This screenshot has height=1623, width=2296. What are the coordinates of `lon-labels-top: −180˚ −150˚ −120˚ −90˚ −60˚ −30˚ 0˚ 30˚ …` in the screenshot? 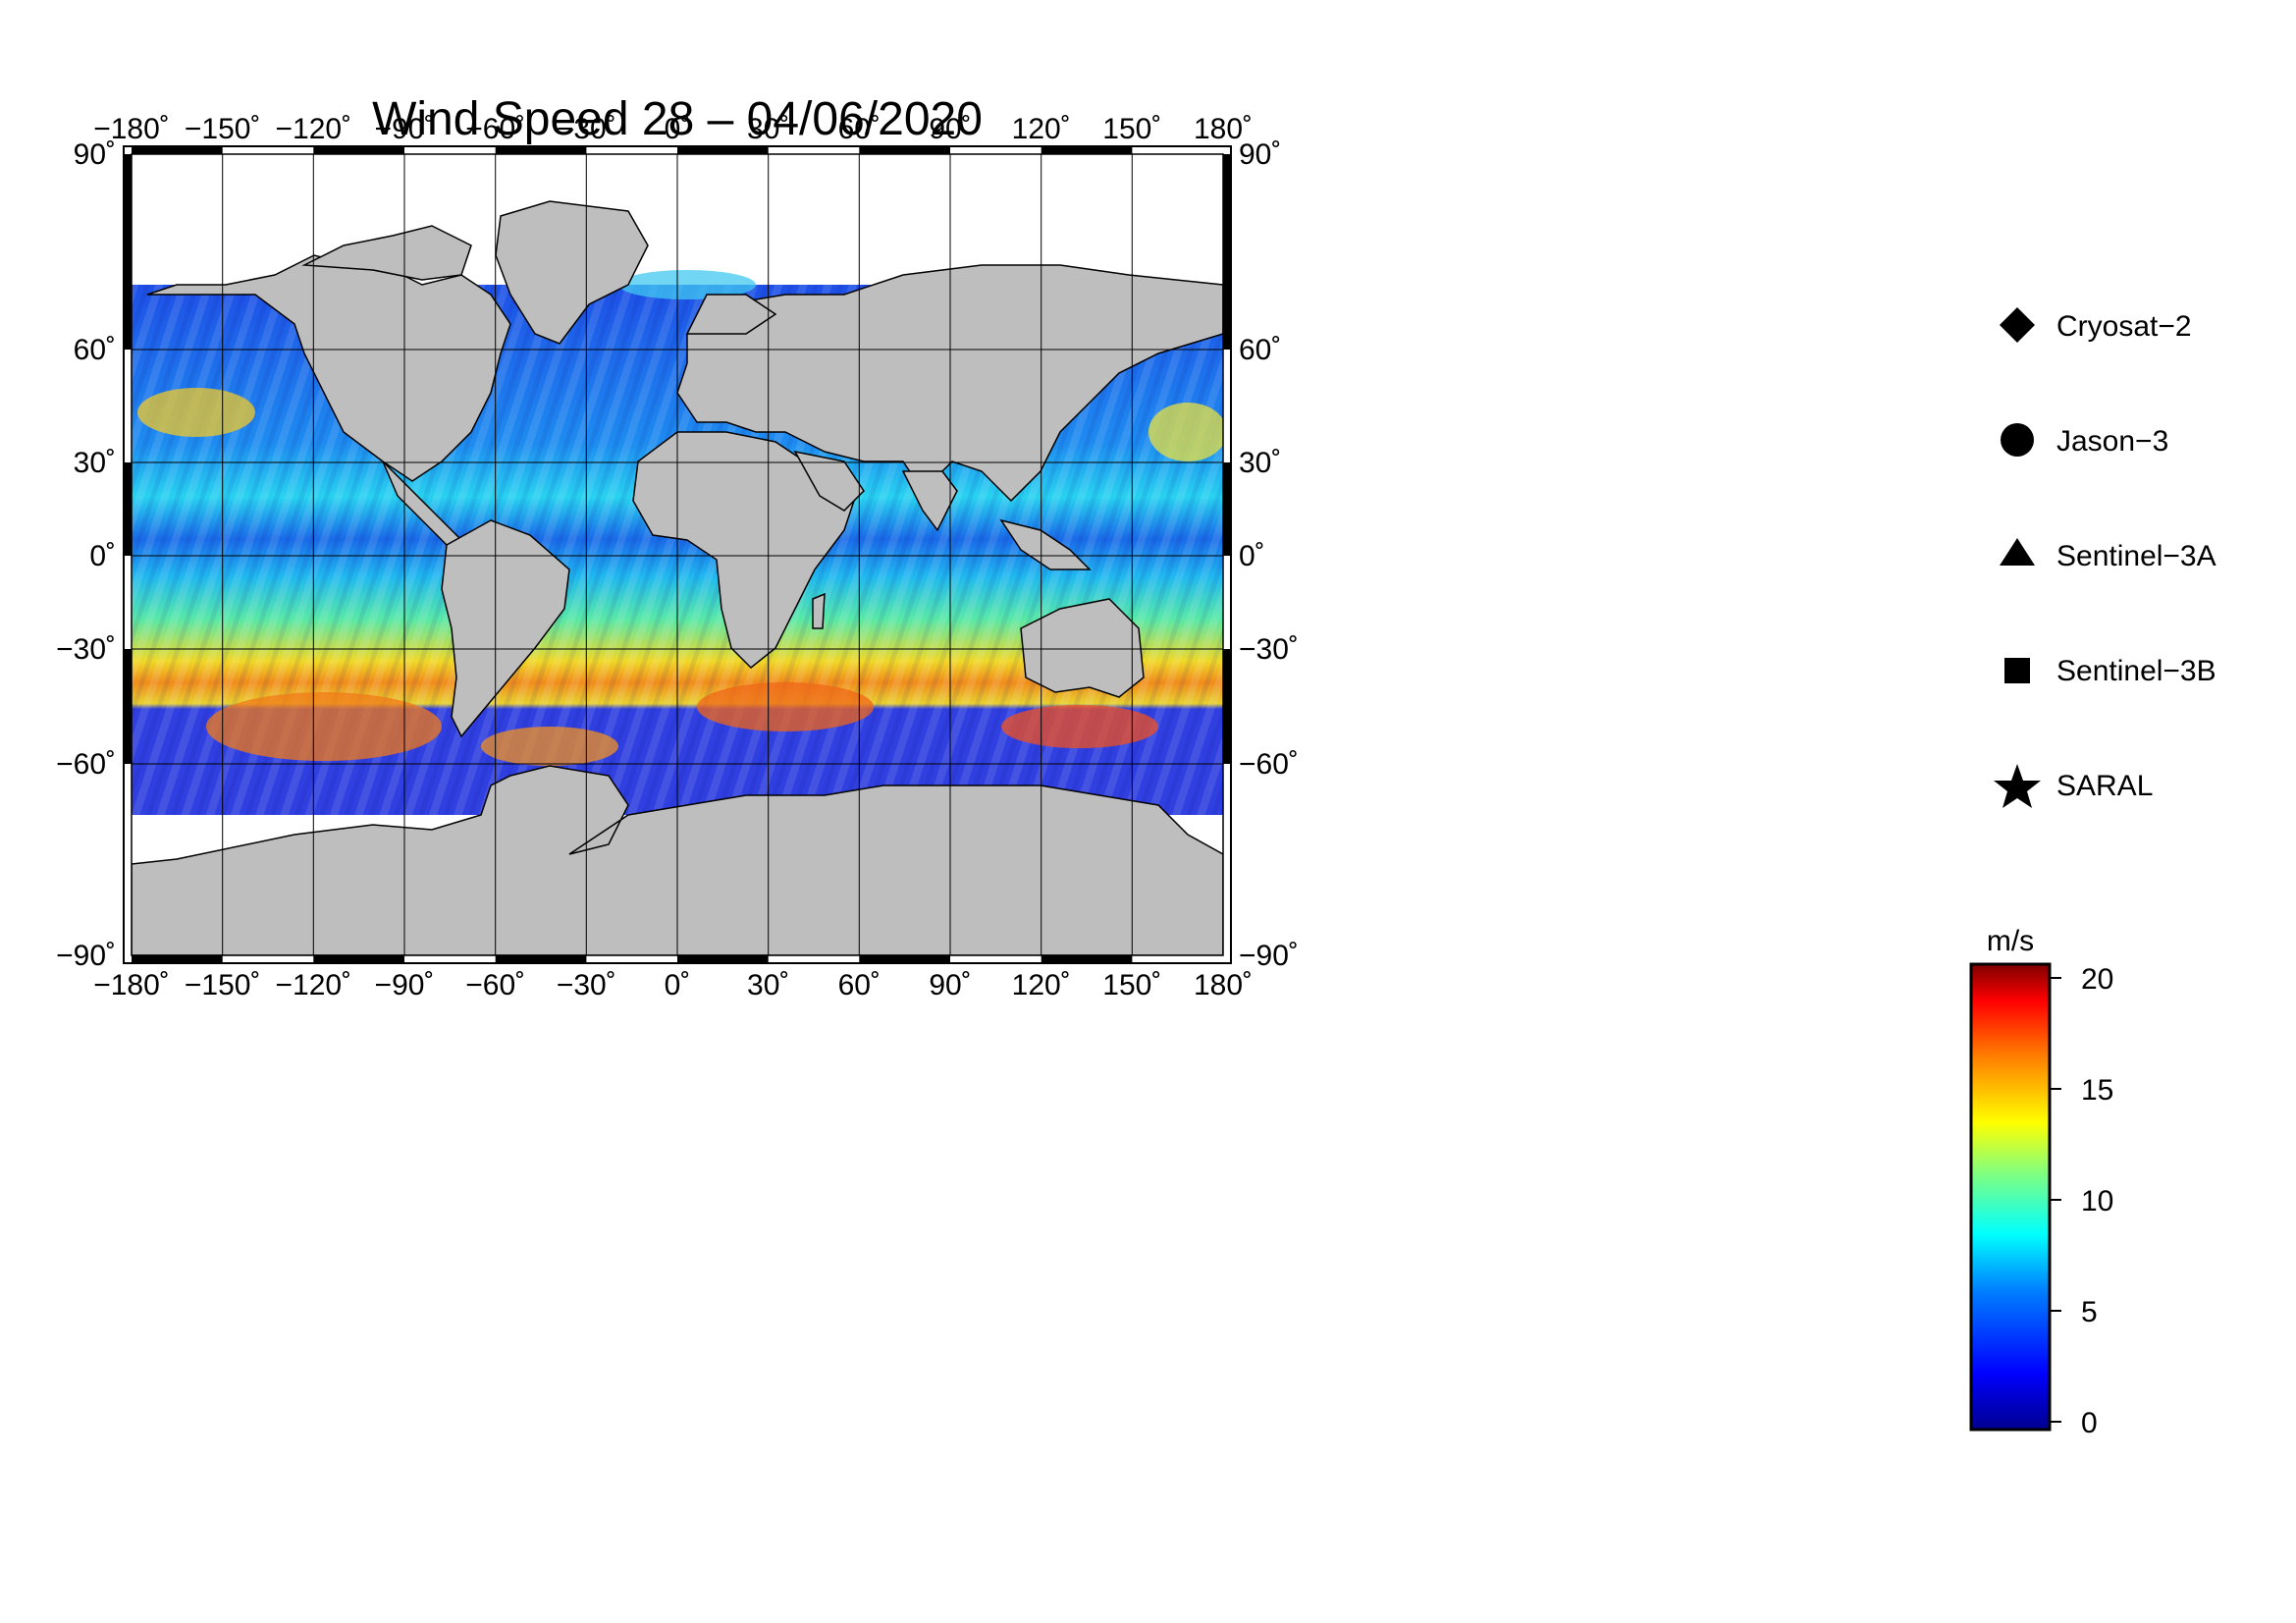 It's located at (673, 129).